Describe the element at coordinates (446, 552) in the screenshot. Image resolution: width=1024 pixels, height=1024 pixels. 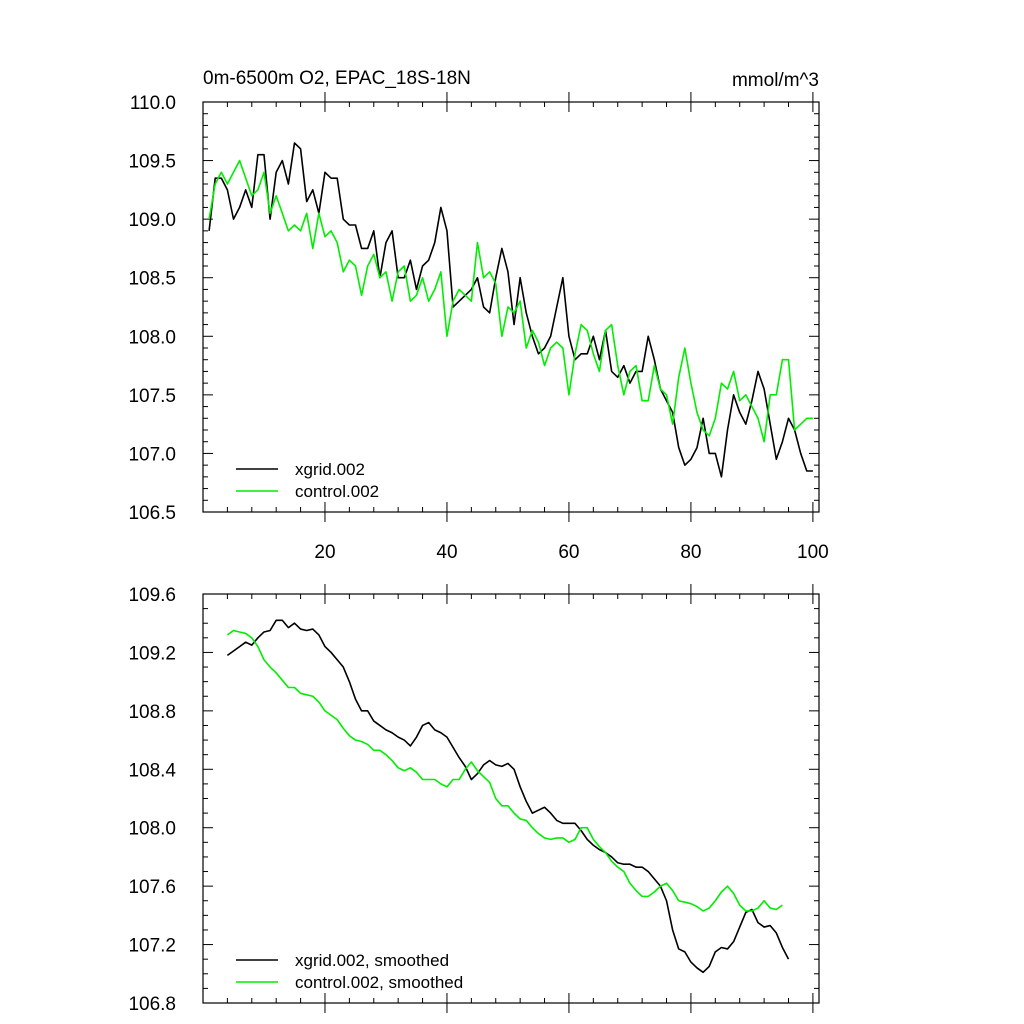
I see `x-tick-label: 40` at that location.